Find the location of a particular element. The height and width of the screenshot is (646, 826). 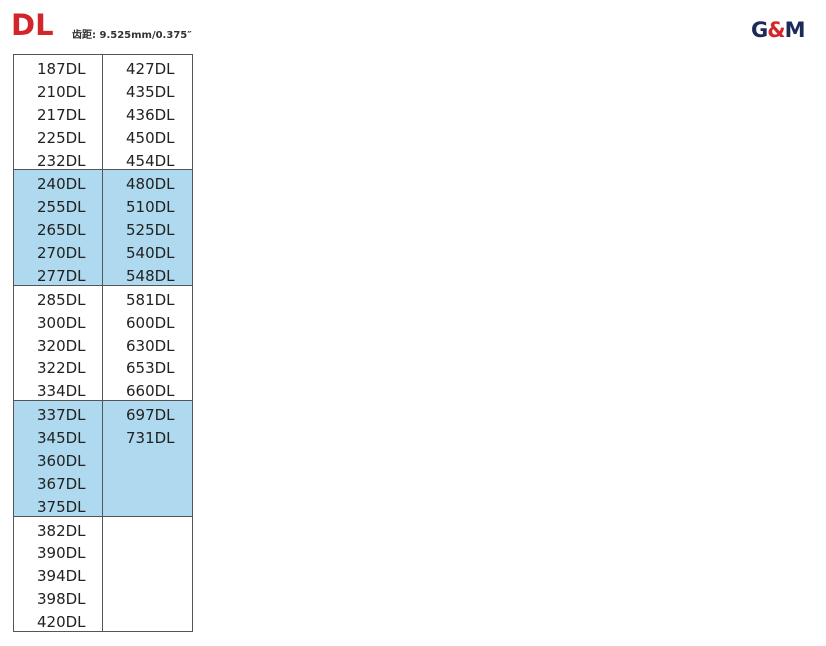

part-number: 540DL is located at coordinates (150, 253).